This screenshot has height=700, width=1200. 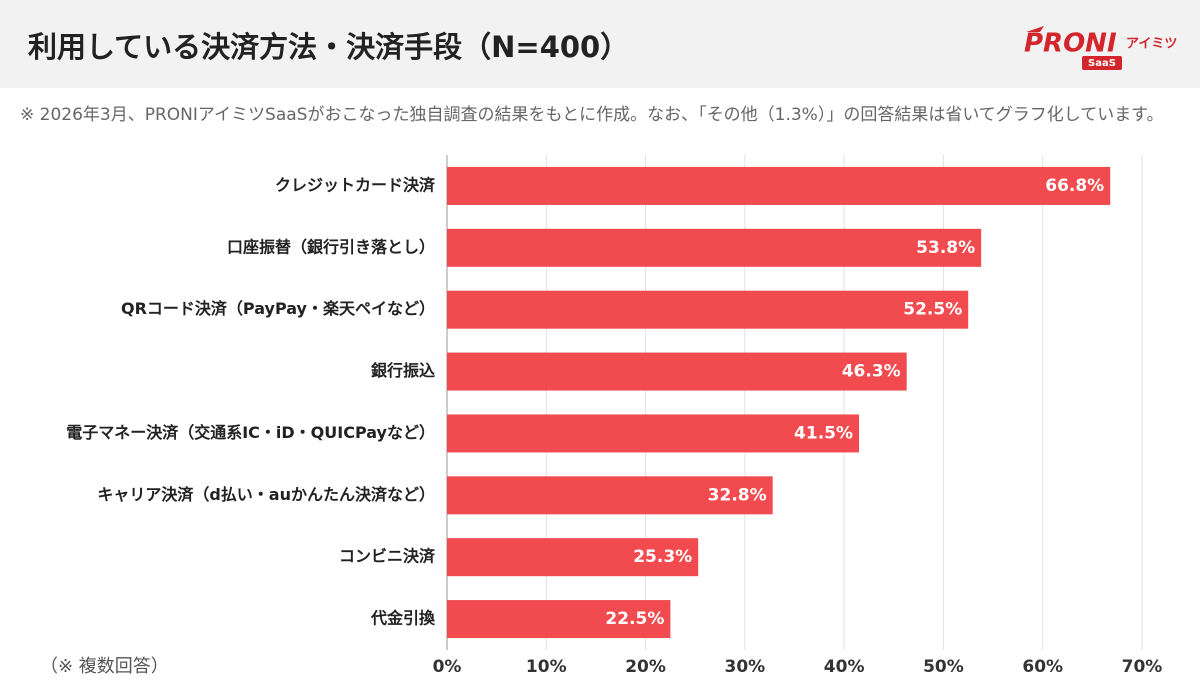 I want to click on y-tick-label: 銀行振込, so click(x=403, y=370).